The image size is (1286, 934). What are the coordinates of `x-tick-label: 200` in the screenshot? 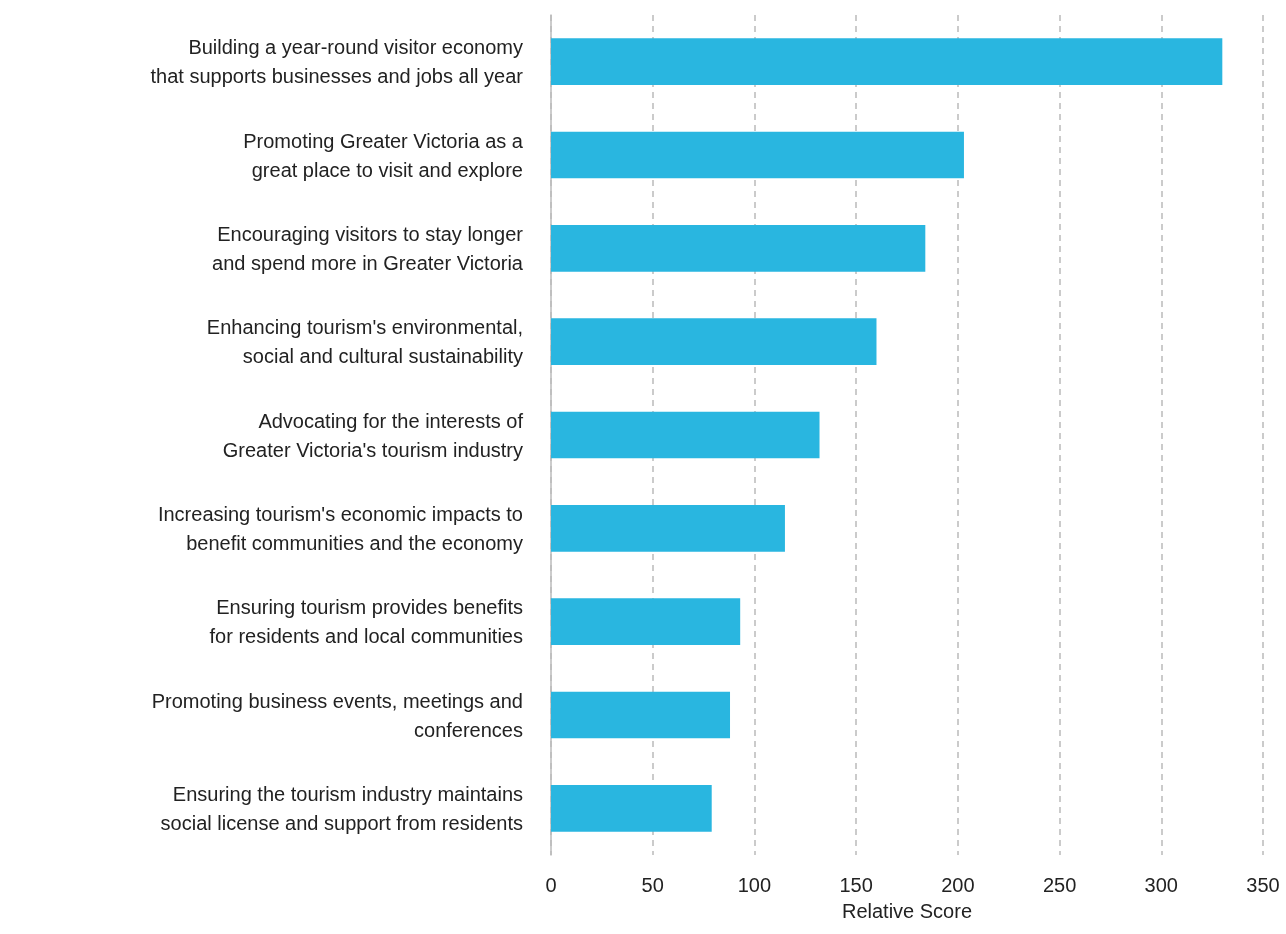 It's located at (958, 885).